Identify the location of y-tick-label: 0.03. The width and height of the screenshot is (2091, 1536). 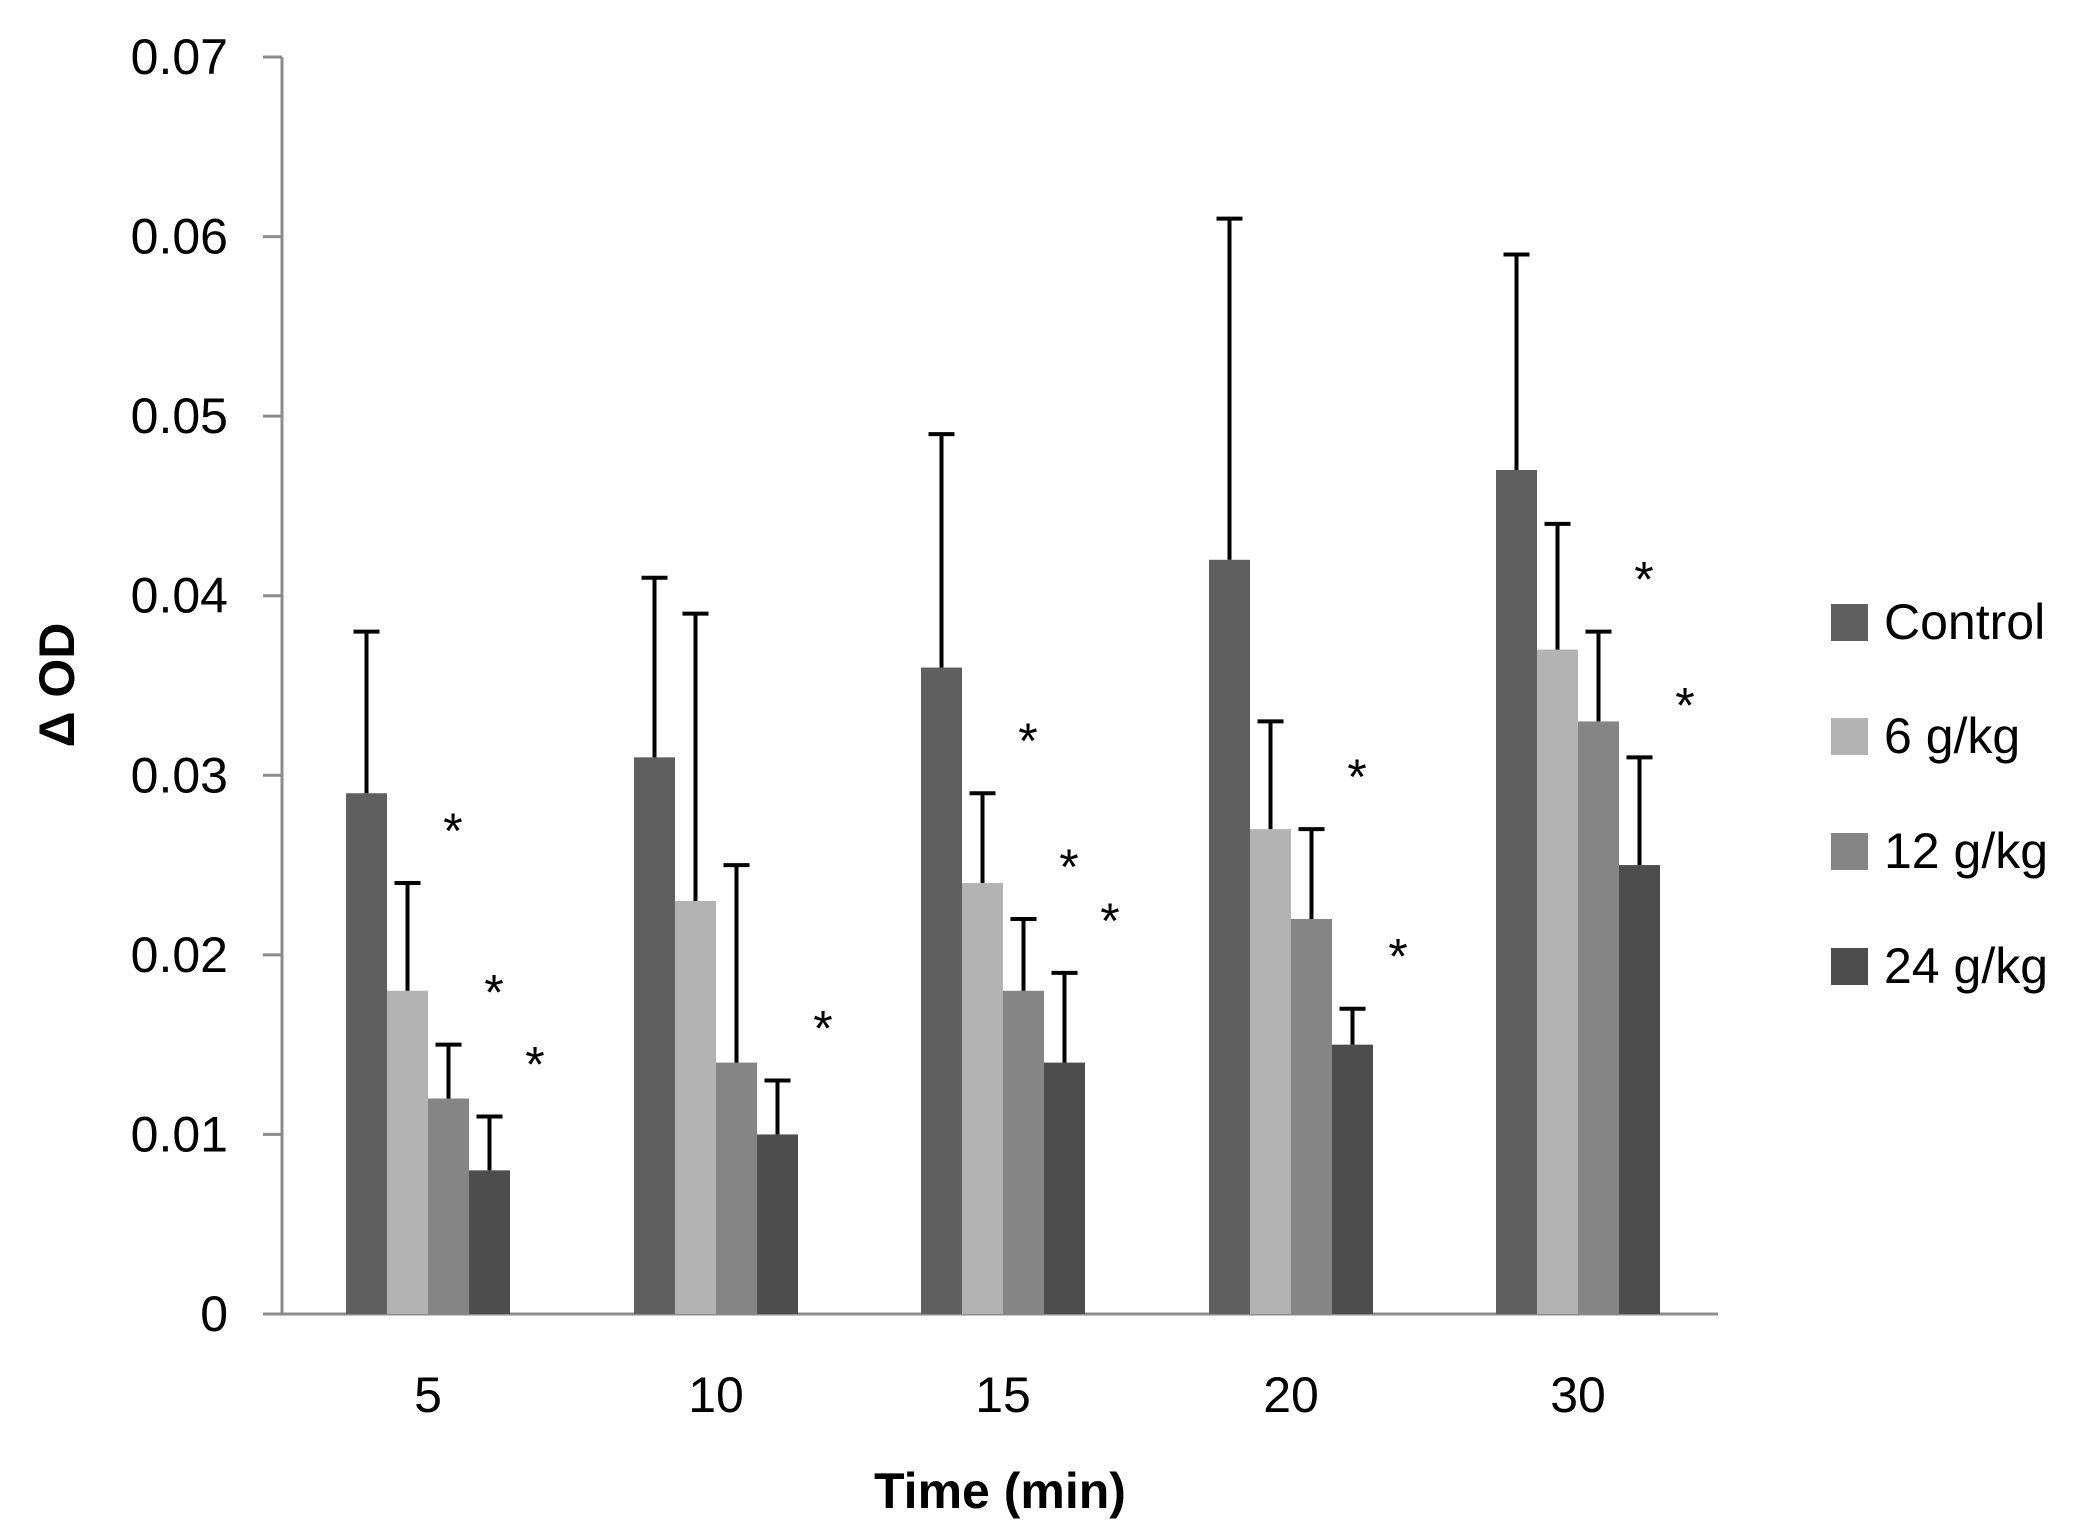
(179, 775).